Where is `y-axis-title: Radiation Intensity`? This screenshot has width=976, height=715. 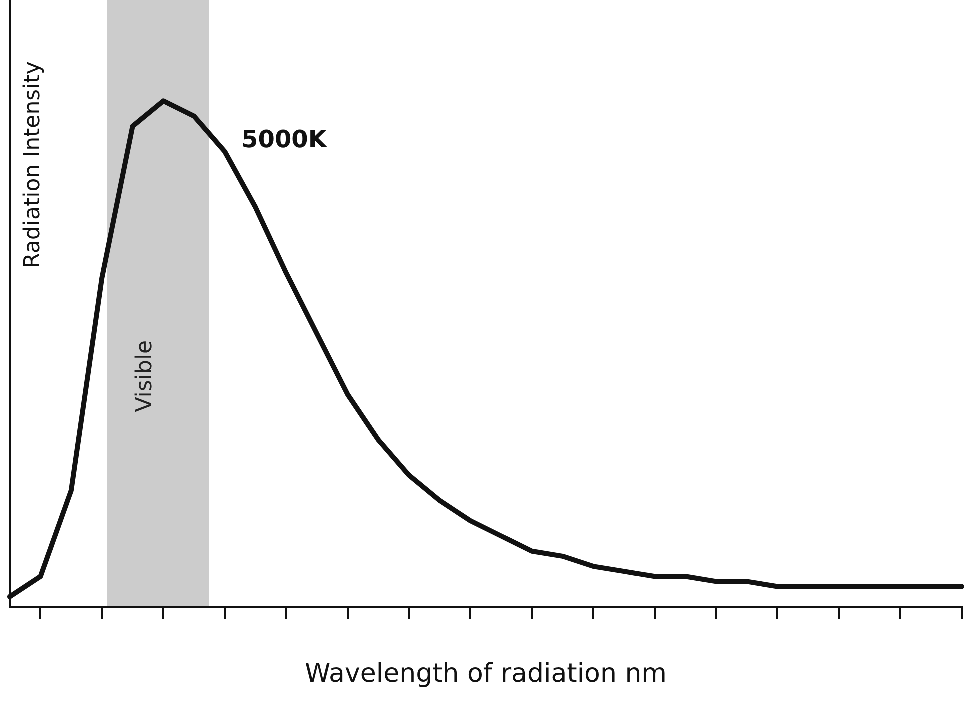
y-axis-title: Radiation Intensity is located at coordinates (33, 165).